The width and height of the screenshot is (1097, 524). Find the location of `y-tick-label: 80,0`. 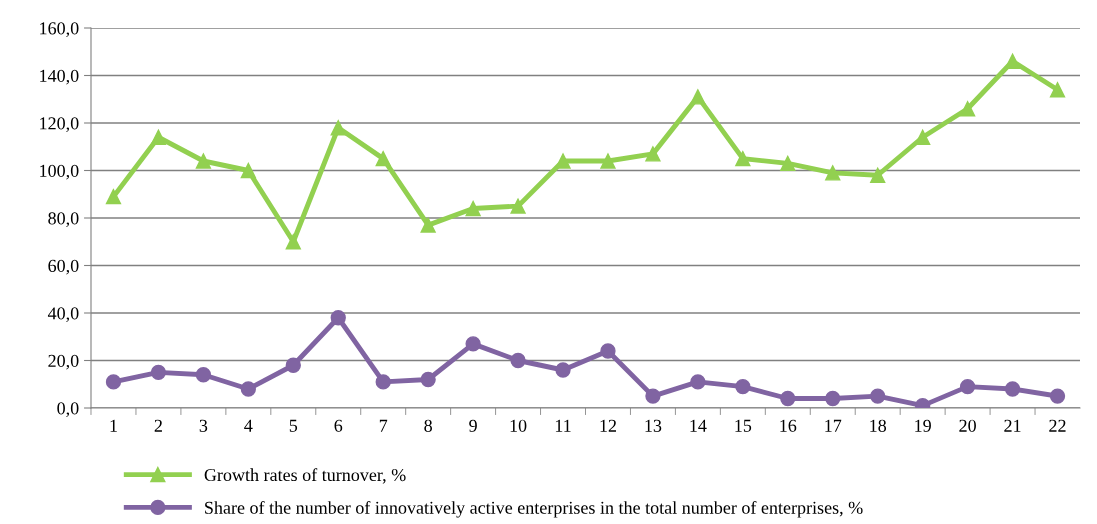

y-tick-label: 80,0 is located at coordinates (63, 220).